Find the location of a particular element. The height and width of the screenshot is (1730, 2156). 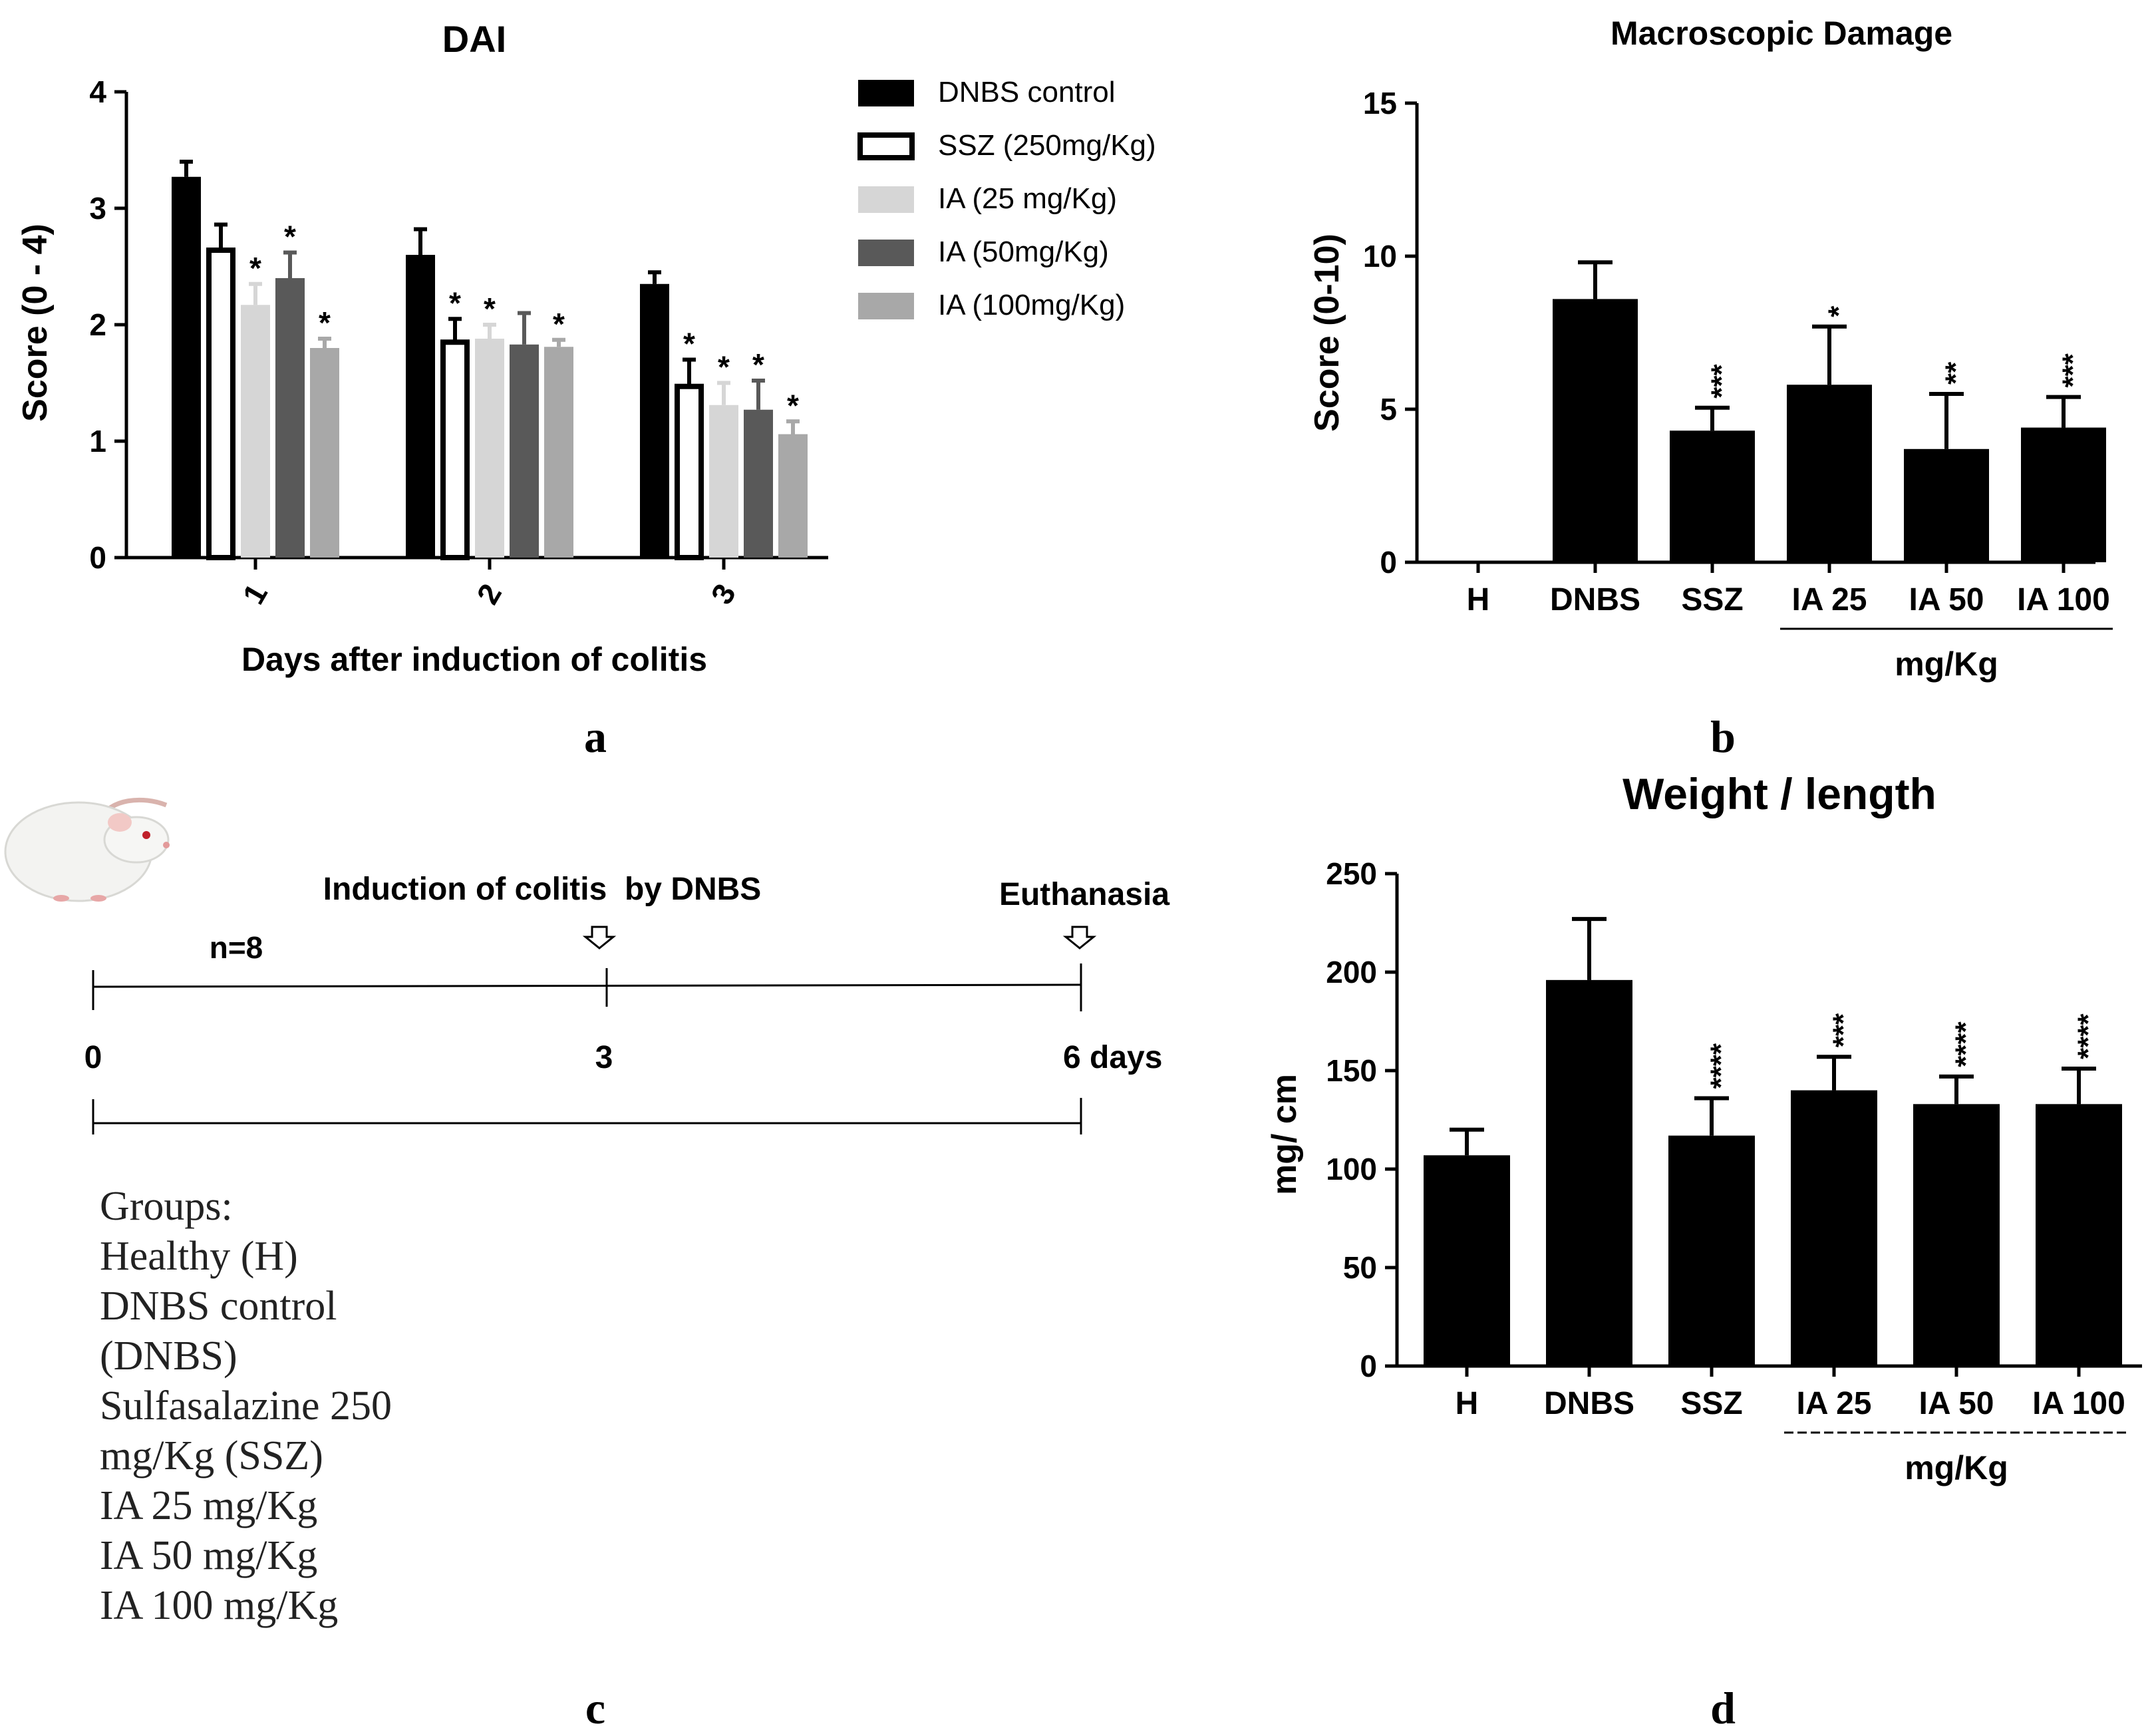

day-6-label: 6 days is located at coordinates (1112, 1057).